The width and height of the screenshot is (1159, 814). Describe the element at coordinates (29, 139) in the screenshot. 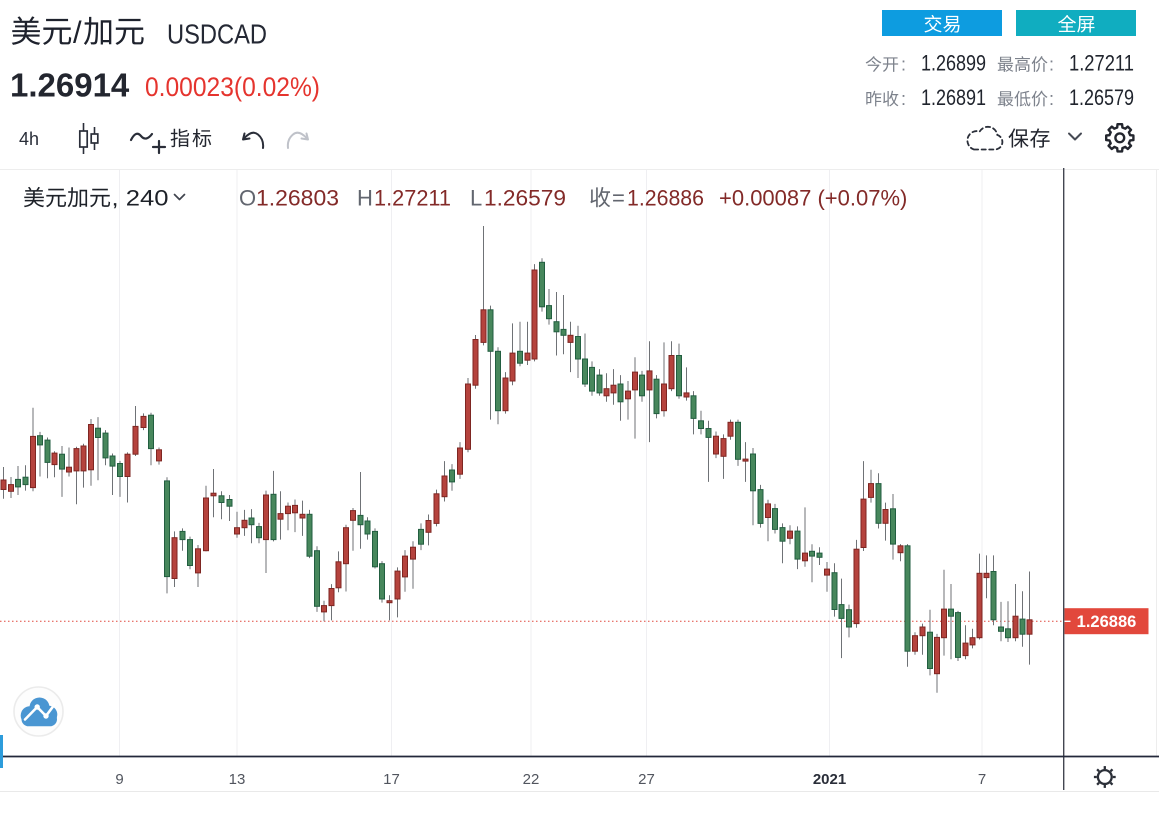

I see `svg-text: 4h` at that location.